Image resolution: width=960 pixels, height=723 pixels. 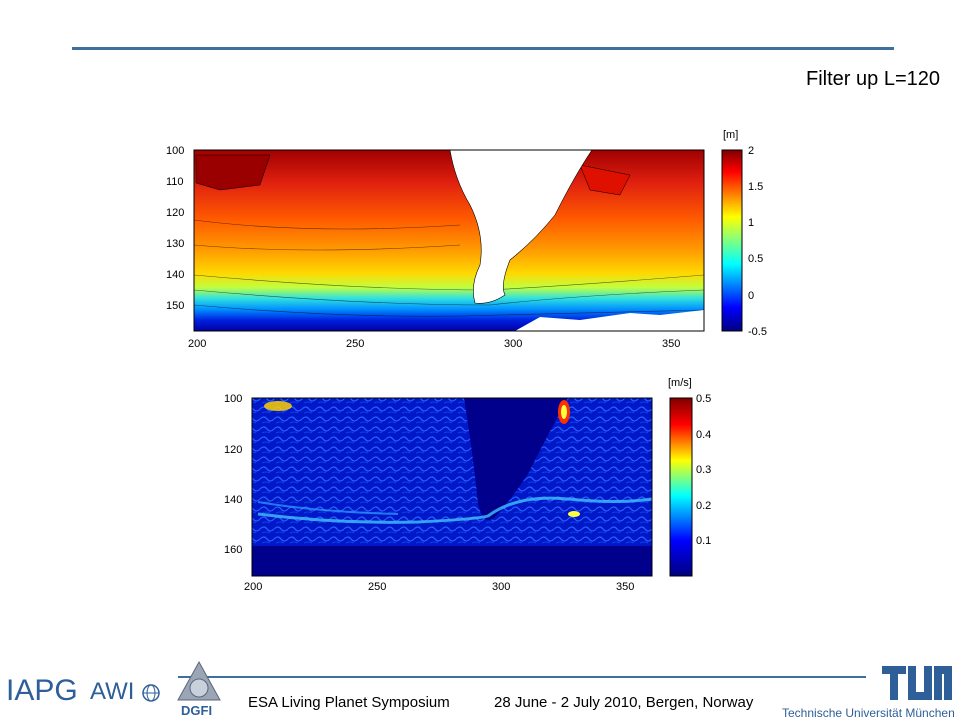 What do you see at coordinates (112, 691) in the screenshot?
I see `awi-logo-text: AWI` at bounding box center [112, 691].